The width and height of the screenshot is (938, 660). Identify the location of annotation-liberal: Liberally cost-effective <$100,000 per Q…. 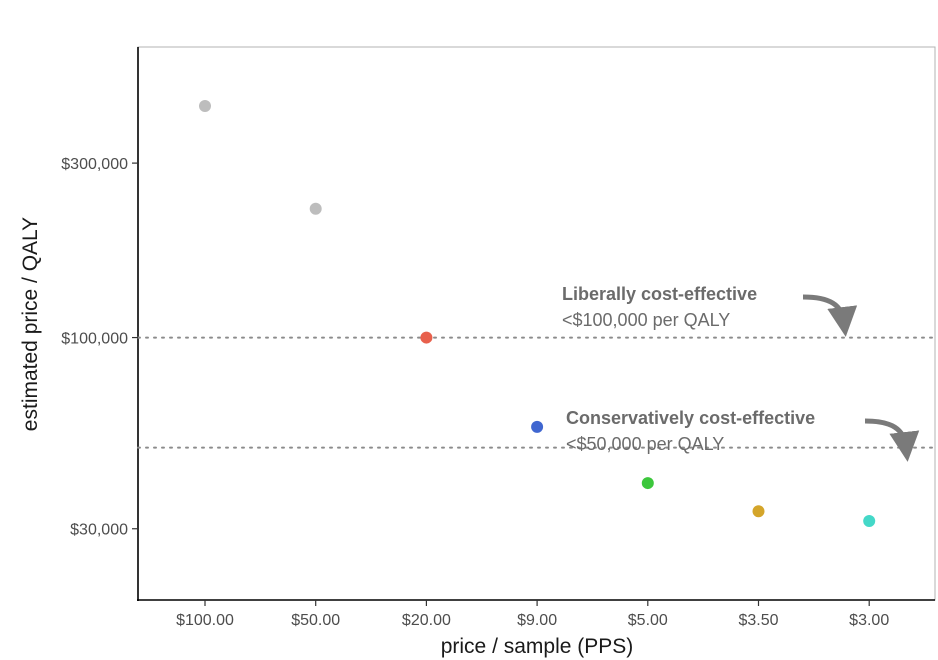
(710, 310).